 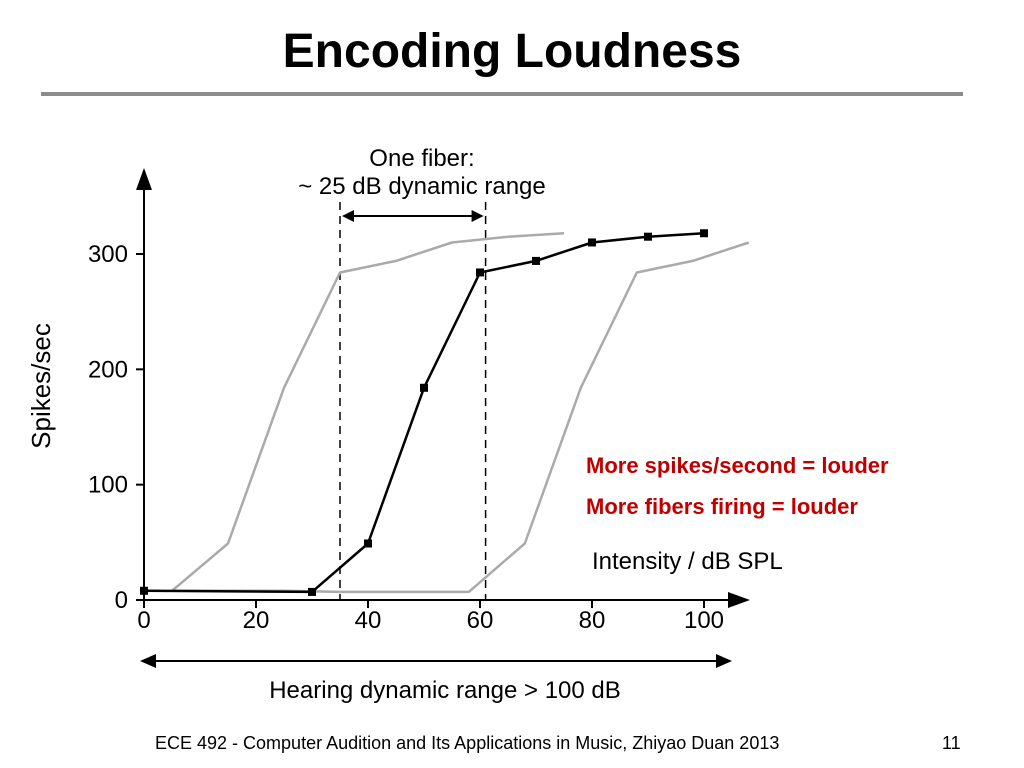 What do you see at coordinates (108, 369) in the screenshot?
I see `y-tick-label: 200` at bounding box center [108, 369].